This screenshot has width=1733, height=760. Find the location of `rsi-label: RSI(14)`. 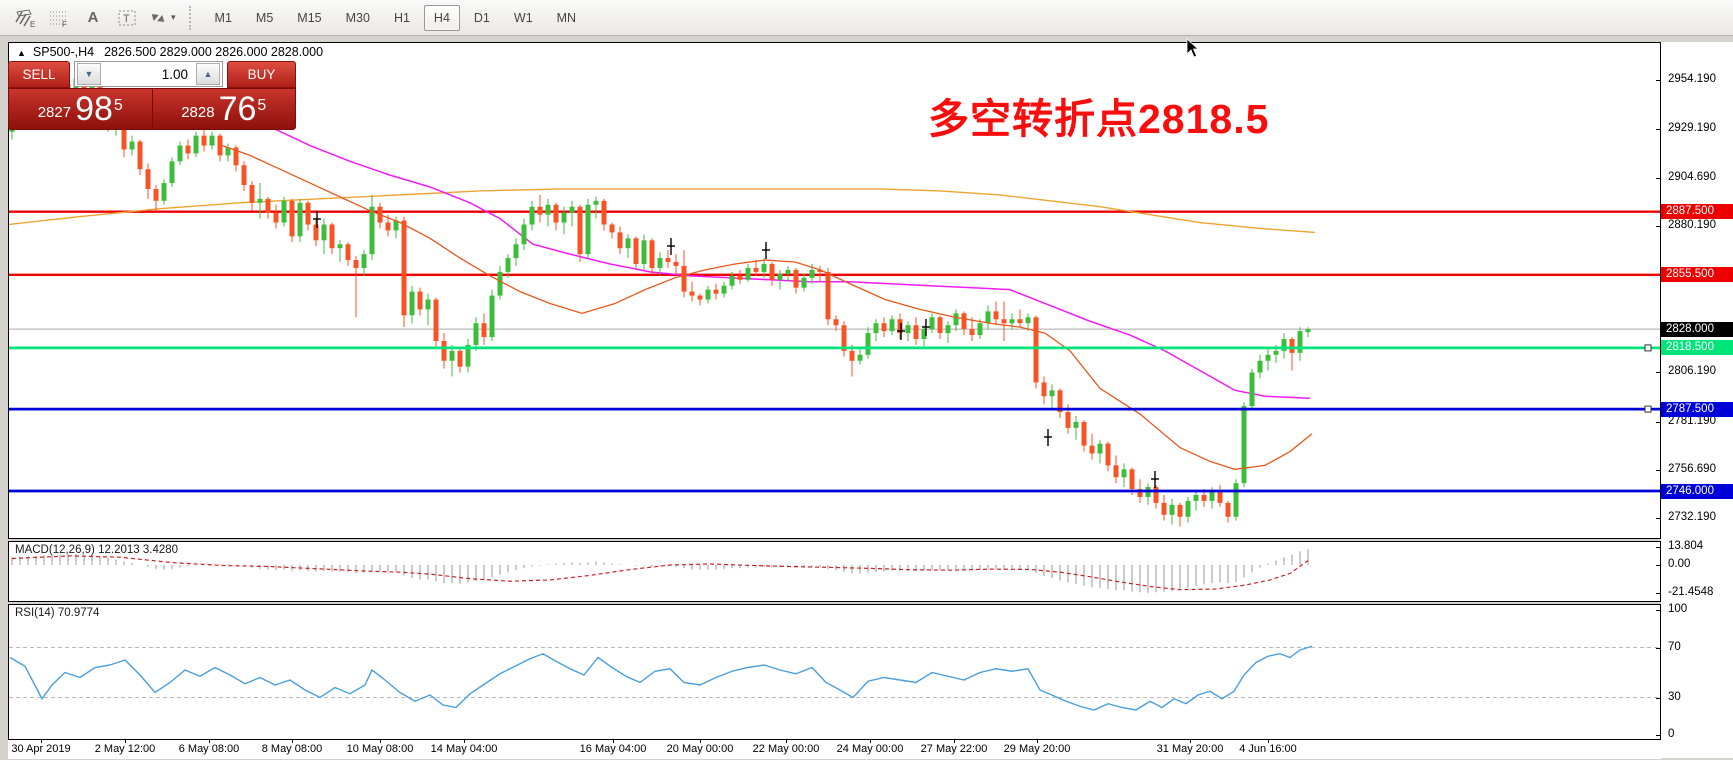

rsi-label: RSI(14) is located at coordinates (35, 613).